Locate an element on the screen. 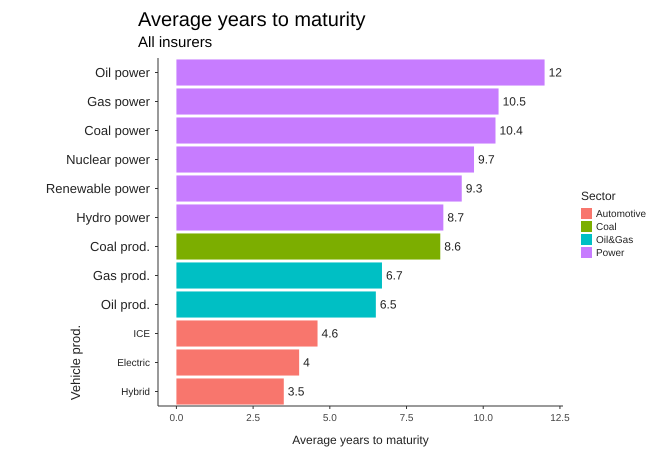 Image resolution: width=659 pixels, height=450 pixels. text: Vehicle prod. is located at coordinates (75, 362).